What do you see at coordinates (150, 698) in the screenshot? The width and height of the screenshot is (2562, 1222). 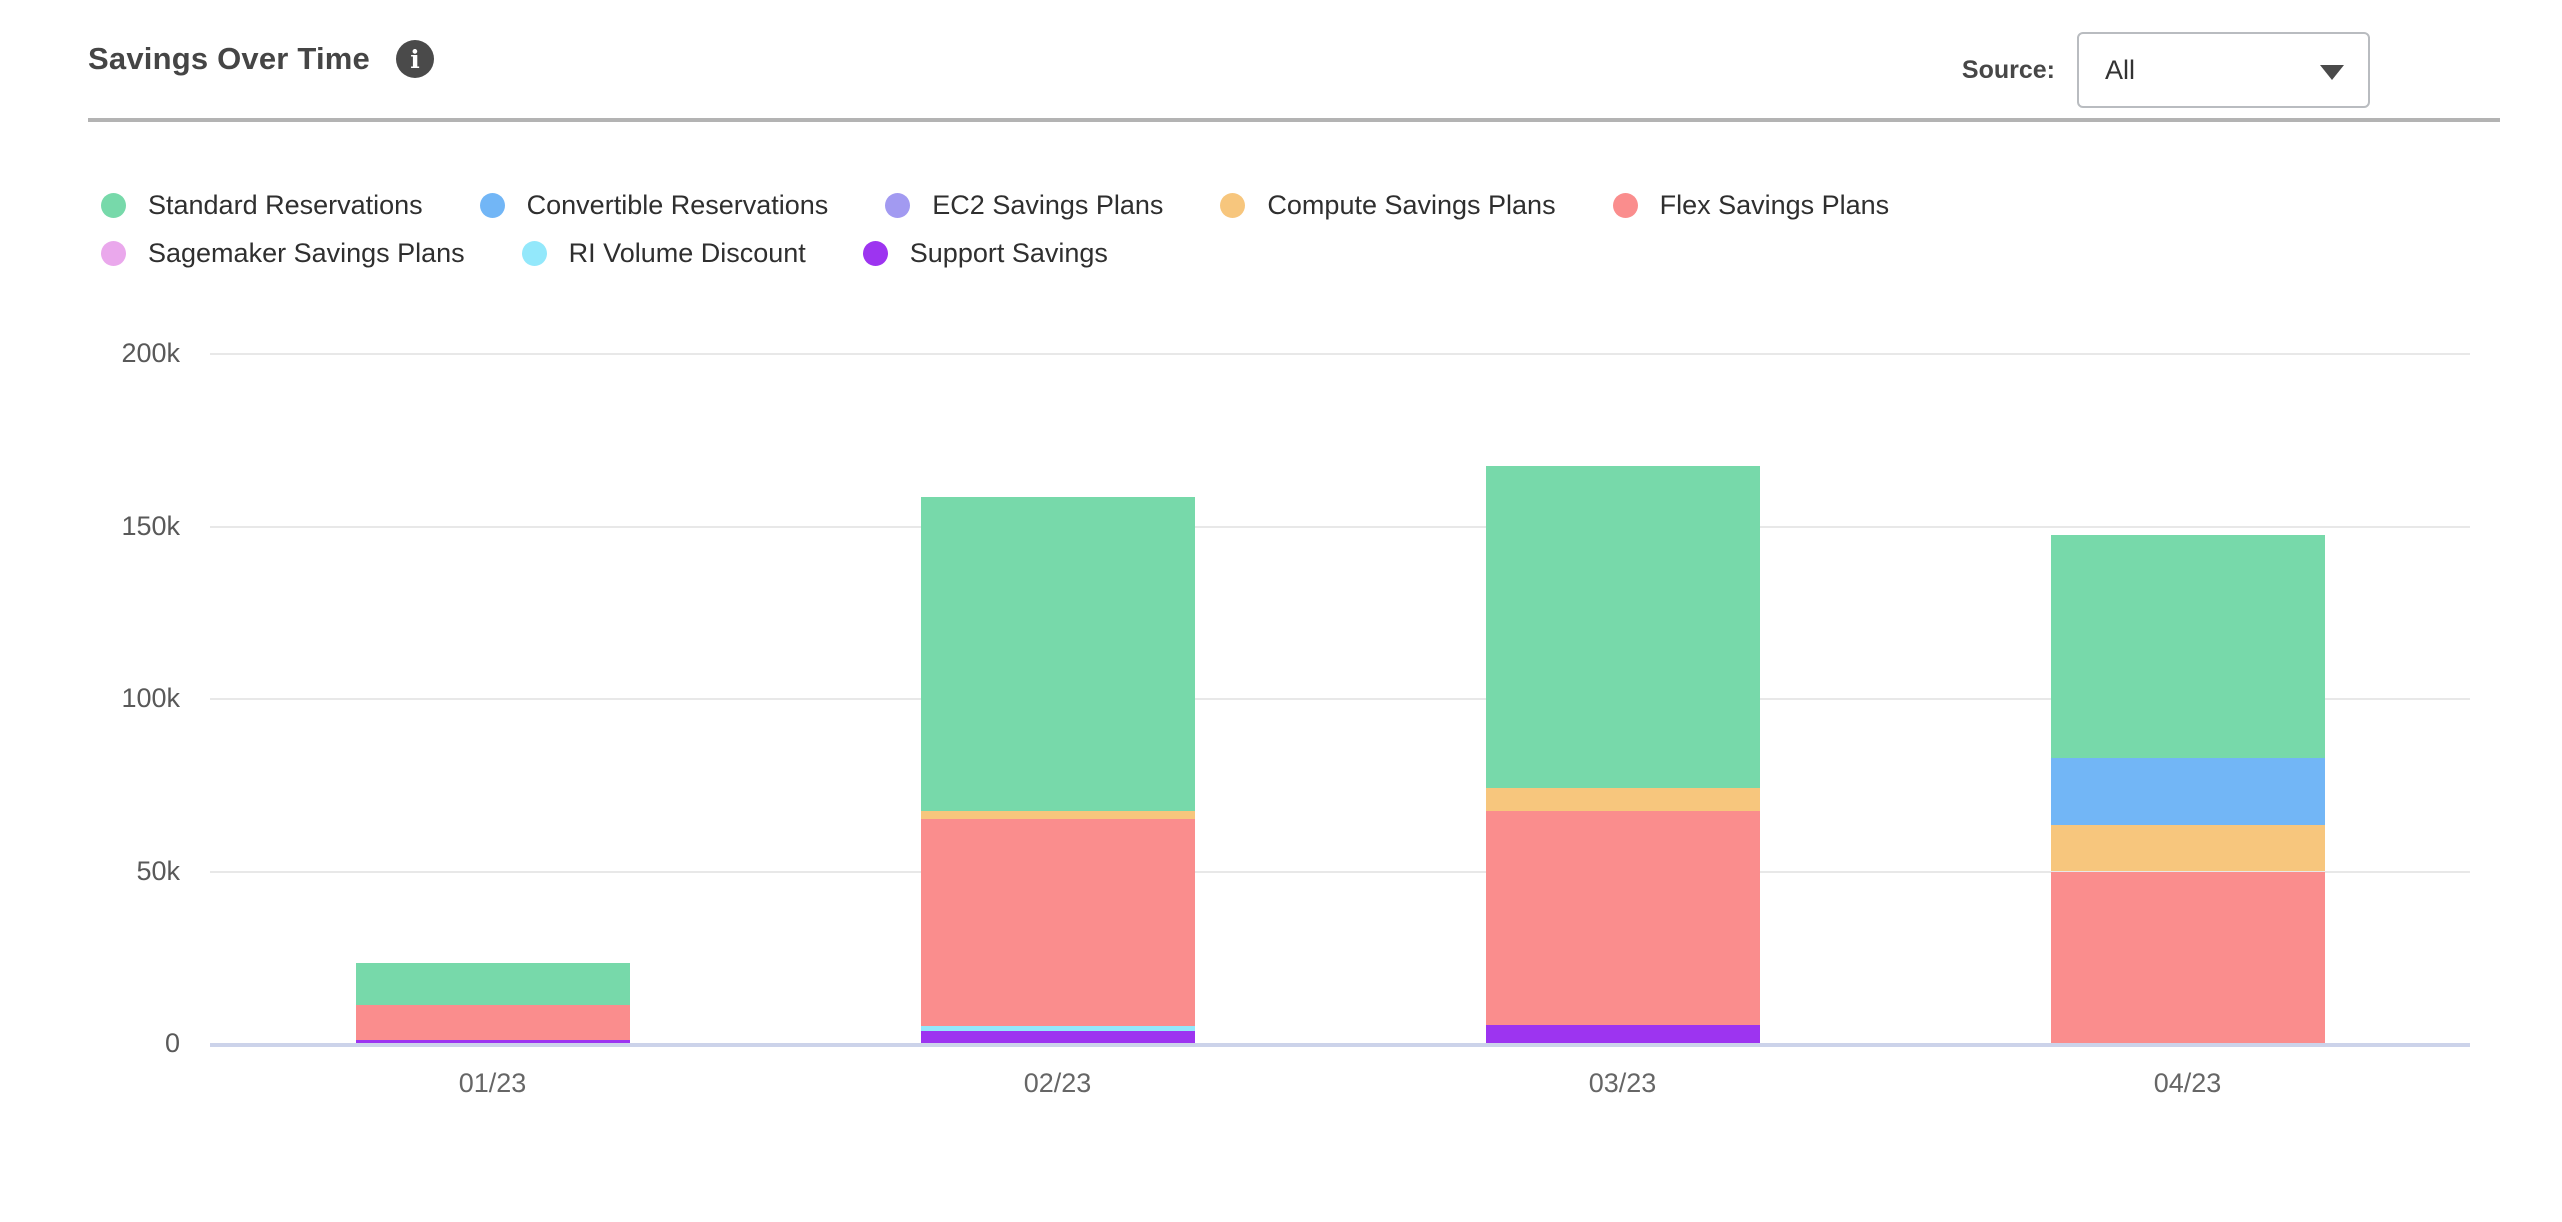 I see `y-axis-tick-label: 100k` at bounding box center [150, 698].